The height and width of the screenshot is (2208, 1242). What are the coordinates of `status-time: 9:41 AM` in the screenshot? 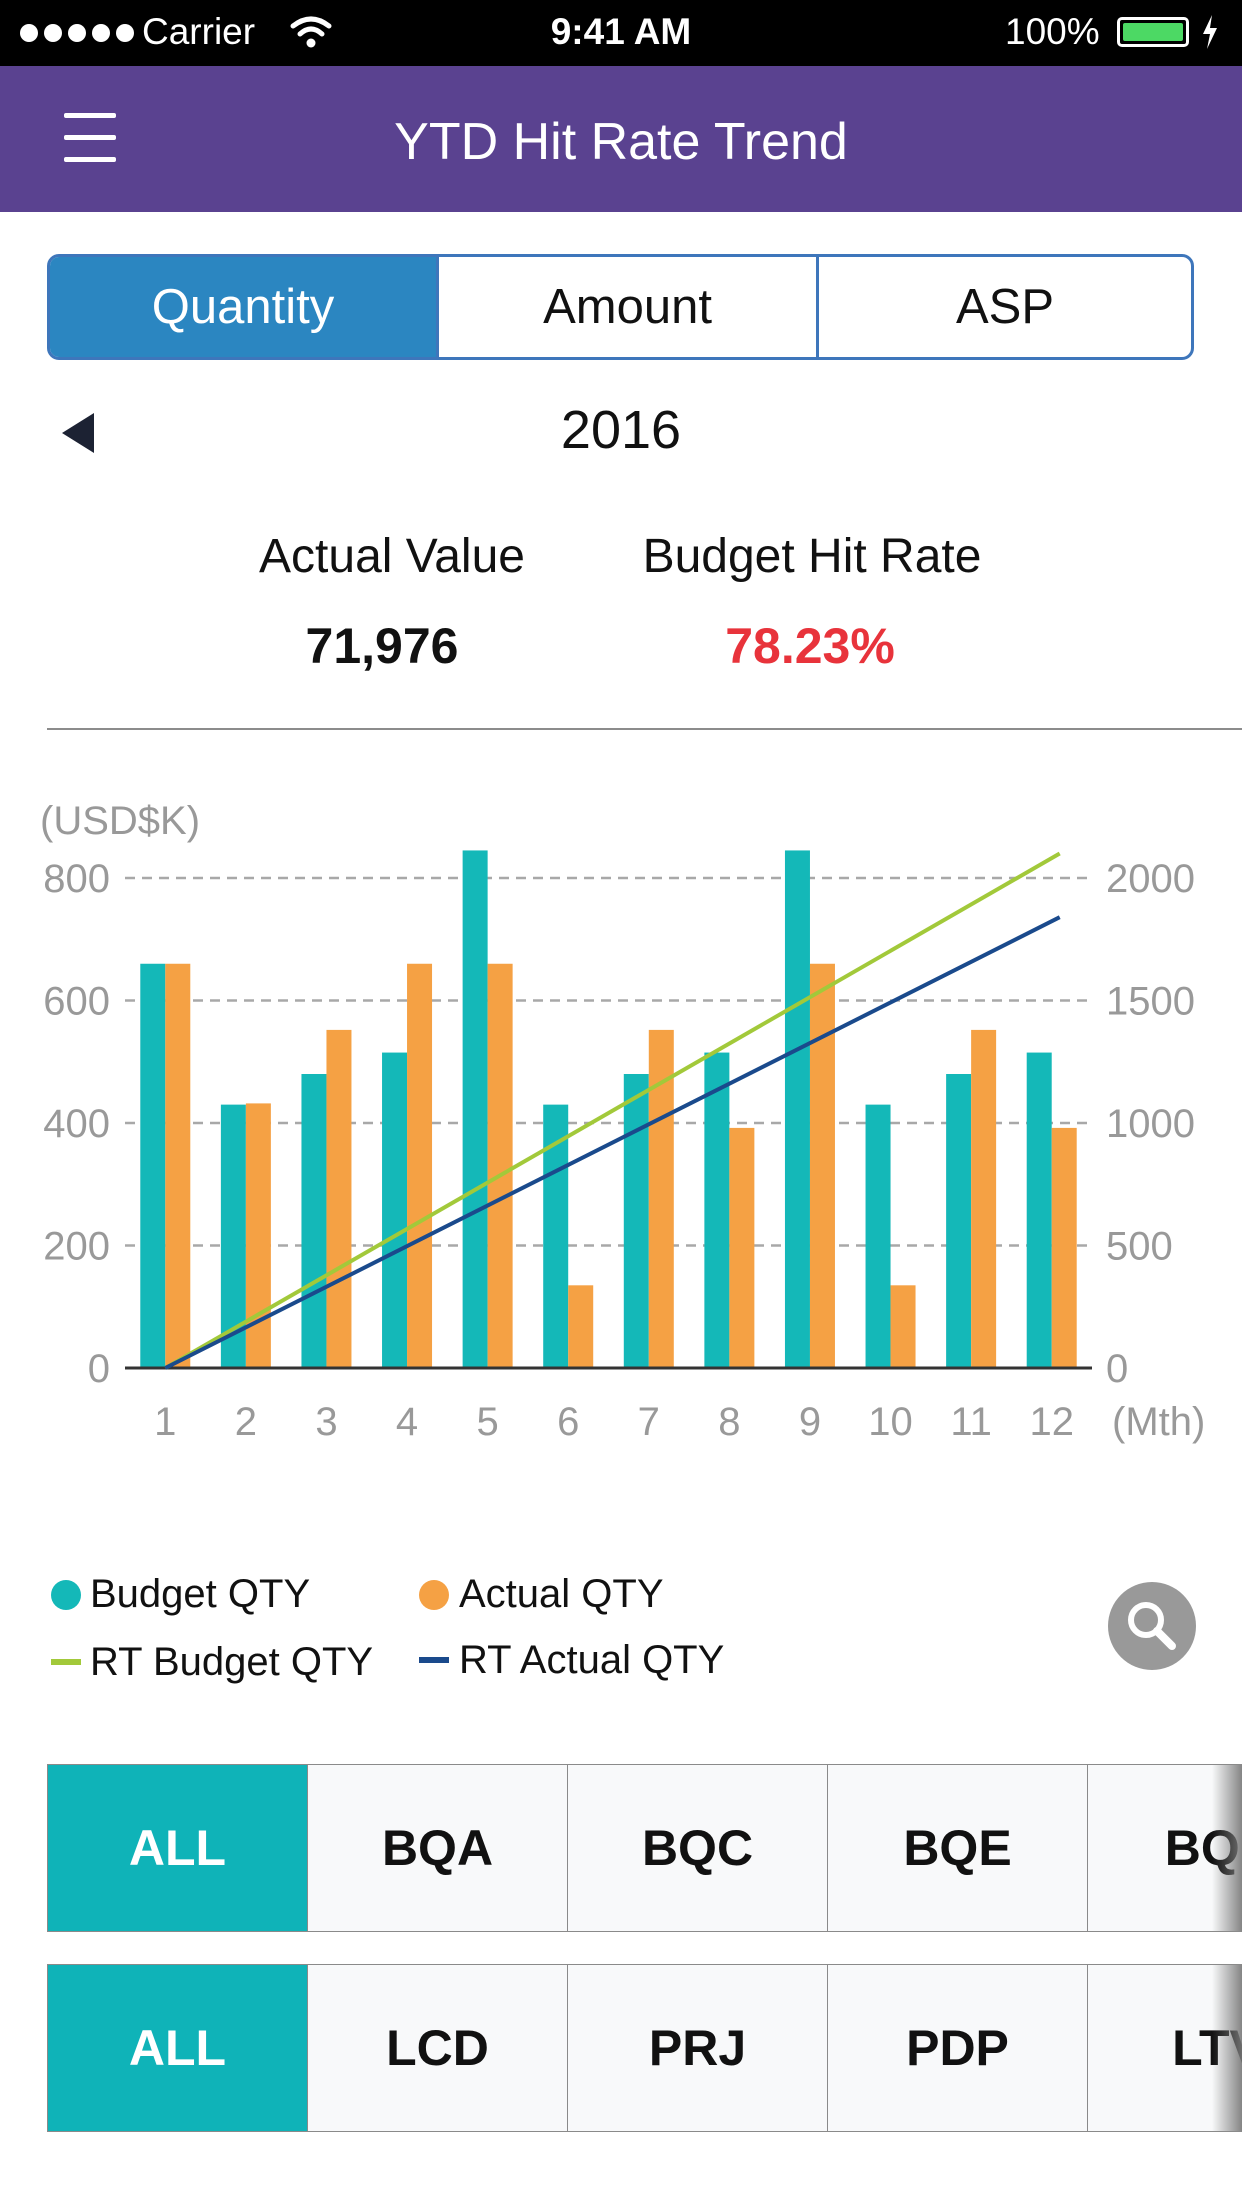 It's located at (621, 31).